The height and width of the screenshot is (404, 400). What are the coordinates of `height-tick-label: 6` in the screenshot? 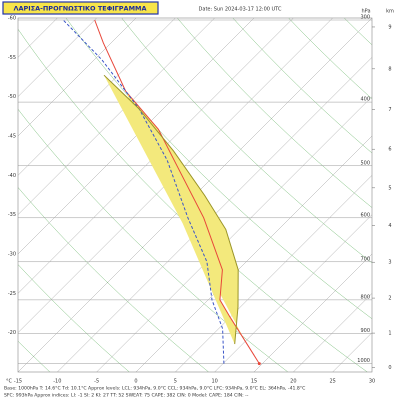 It's located at (389, 150).